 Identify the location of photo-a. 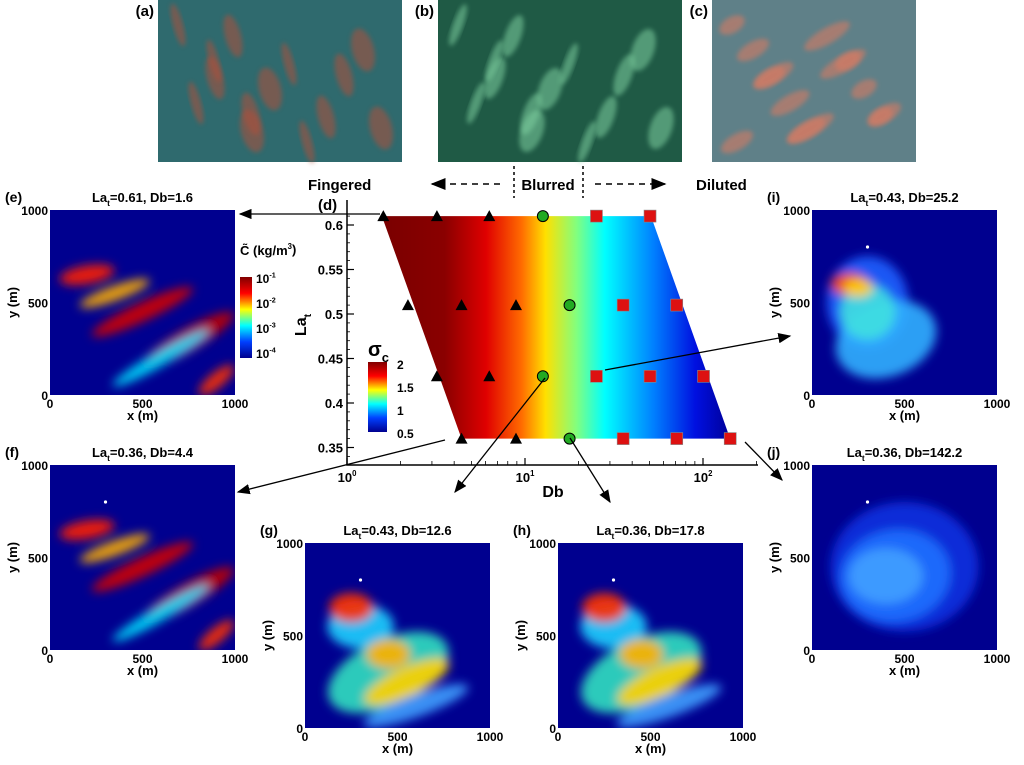
(280, 82).